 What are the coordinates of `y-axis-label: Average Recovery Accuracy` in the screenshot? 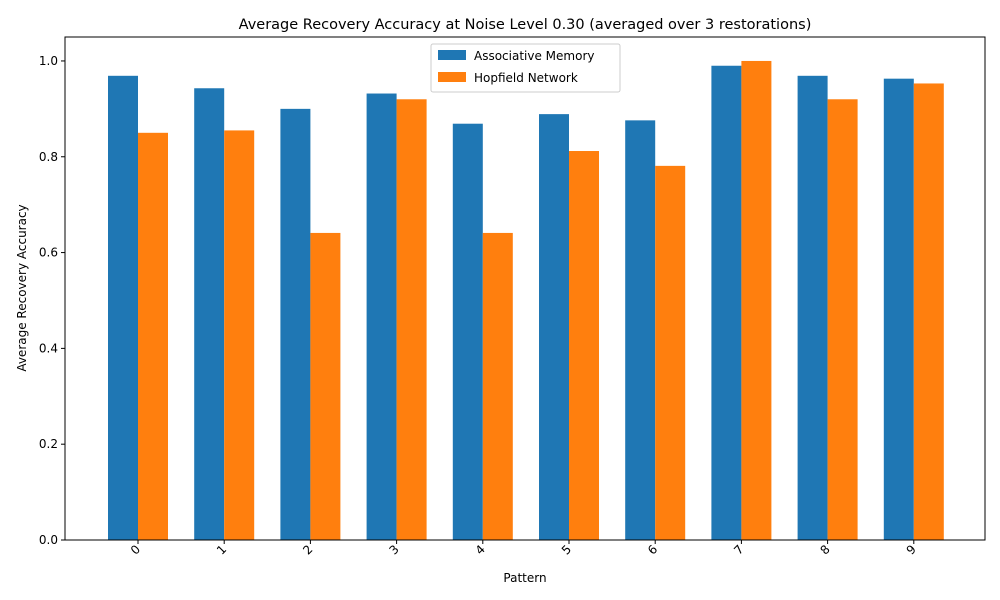 It's located at (22, 287).